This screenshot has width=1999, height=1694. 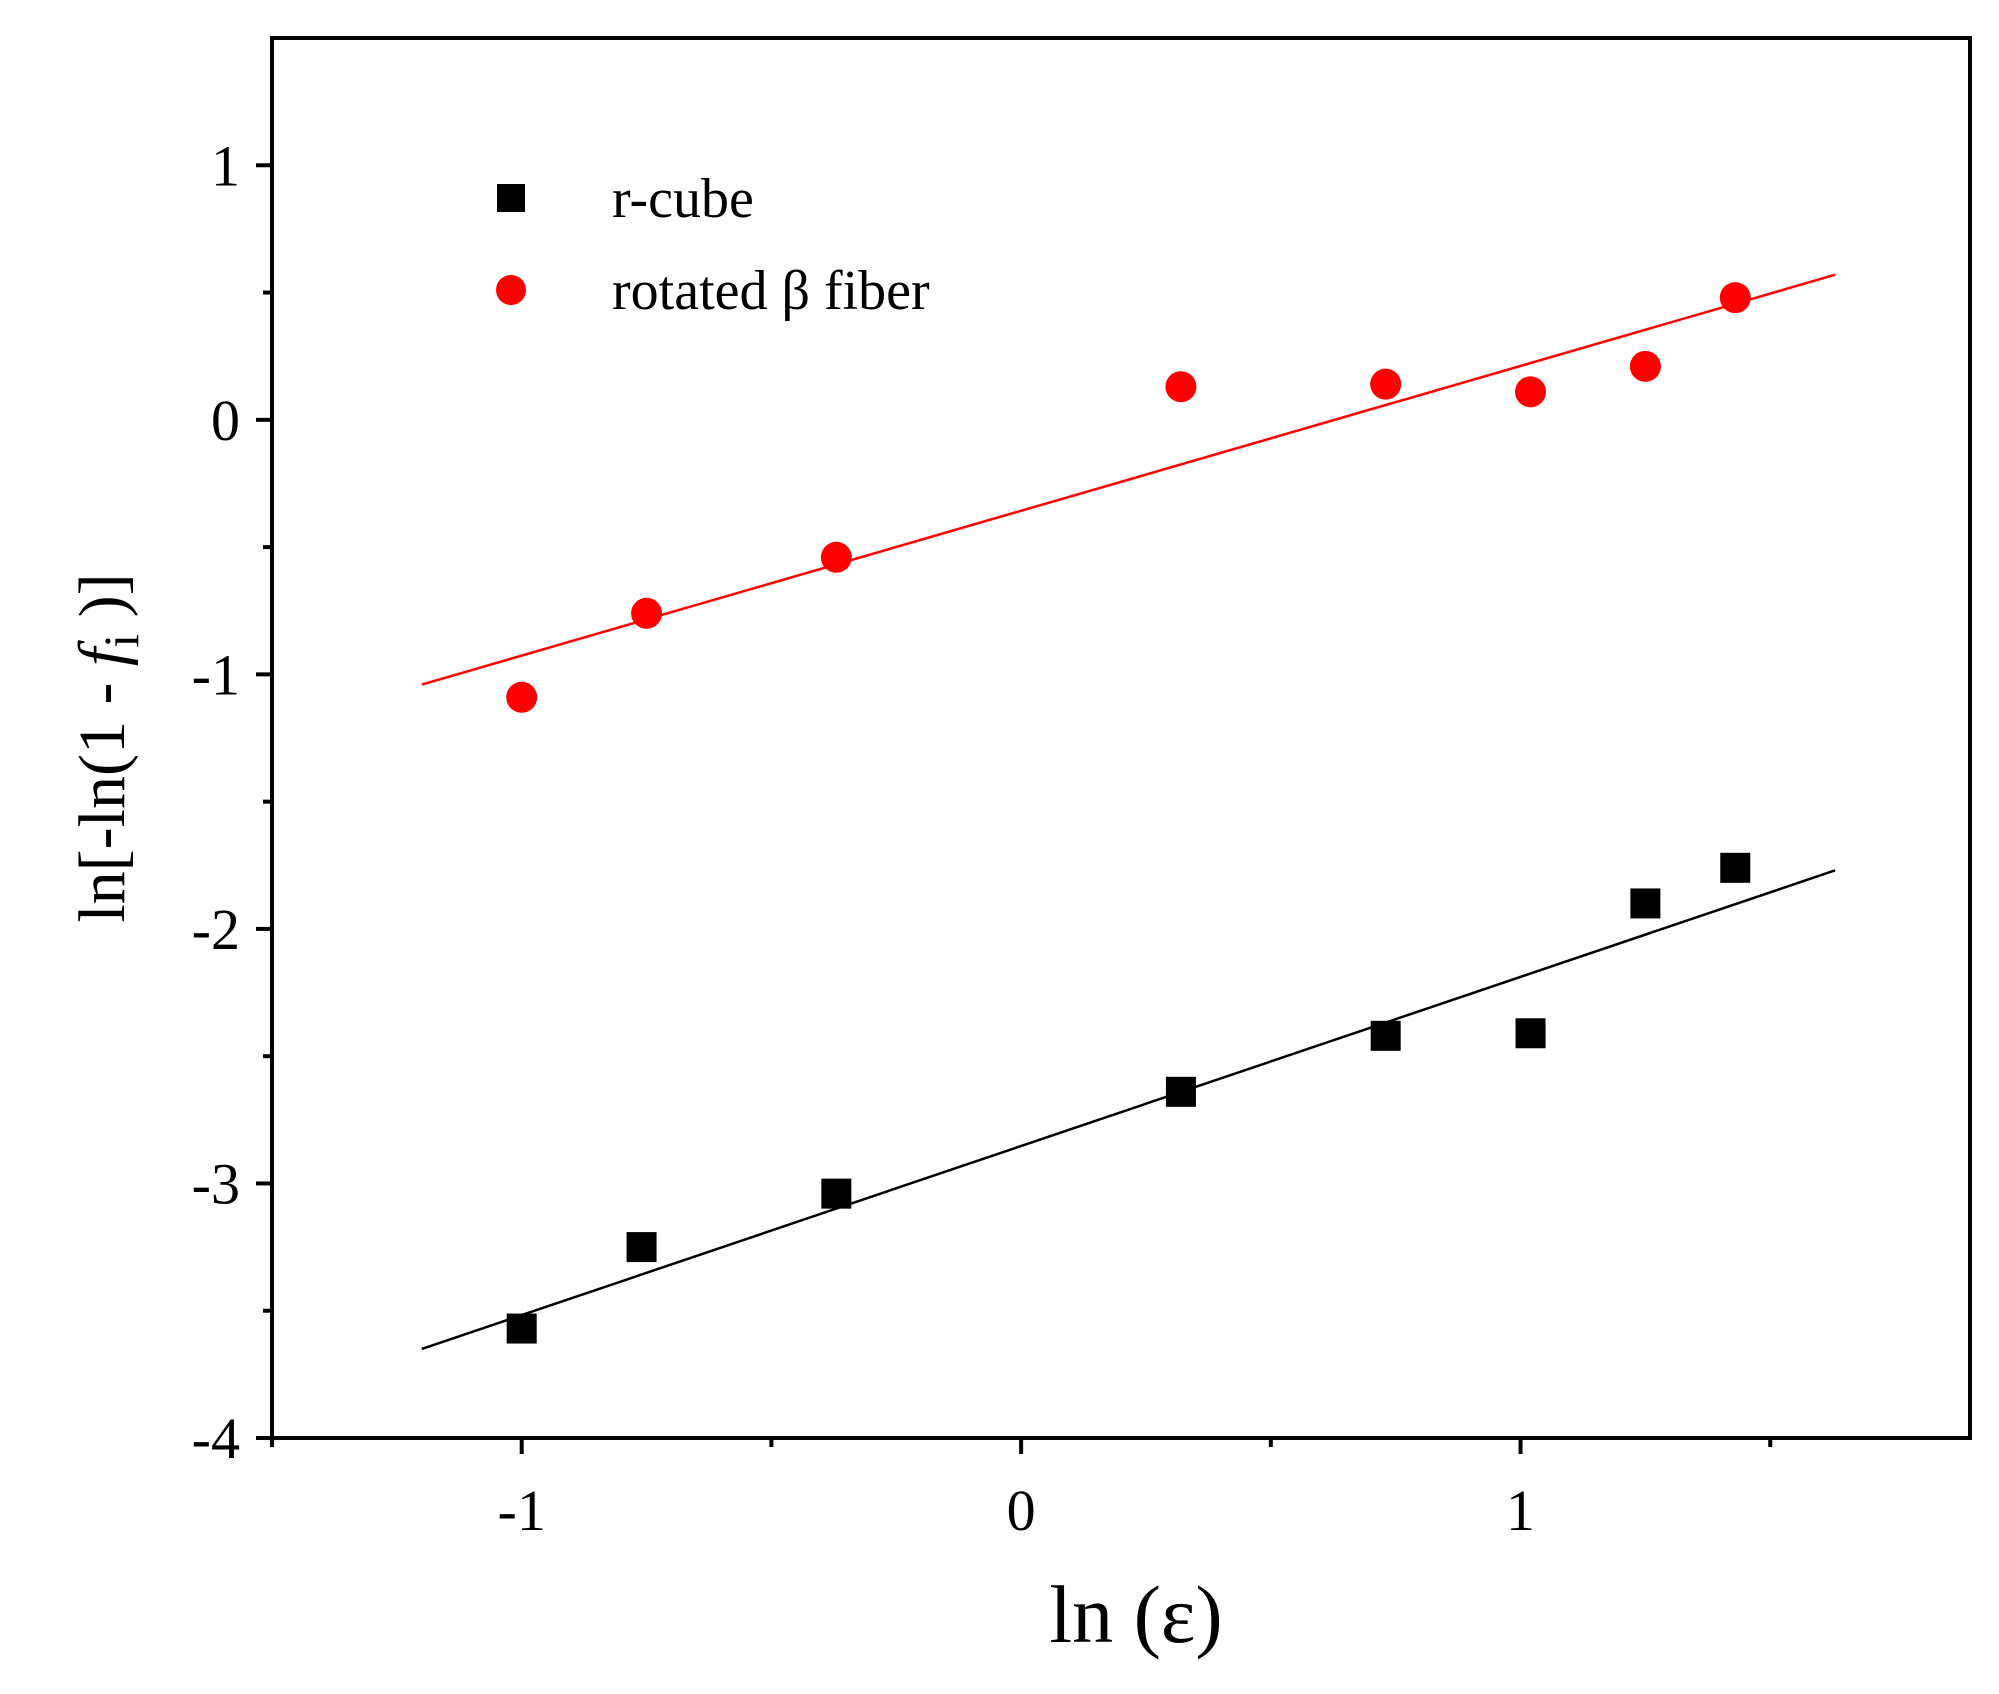 What do you see at coordinates (225, 165) in the screenshot?
I see `y-tick-label: 1` at bounding box center [225, 165].